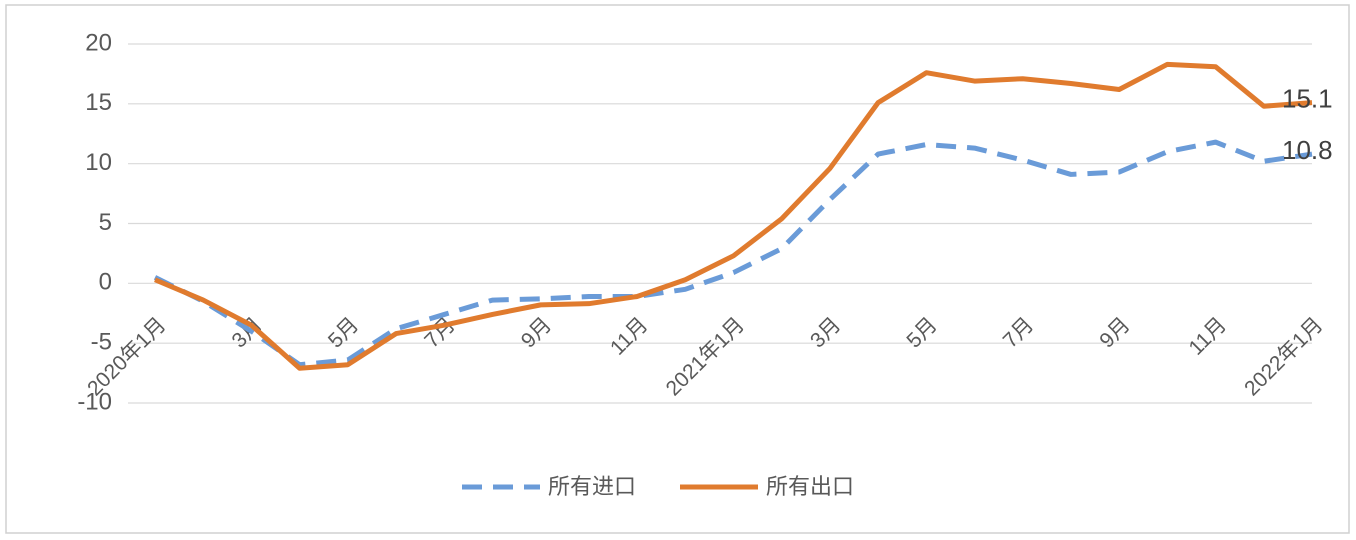 The width and height of the screenshot is (1356, 540). Describe the element at coordinates (105, 282) in the screenshot. I see `y-tick-label: 0` at that location.